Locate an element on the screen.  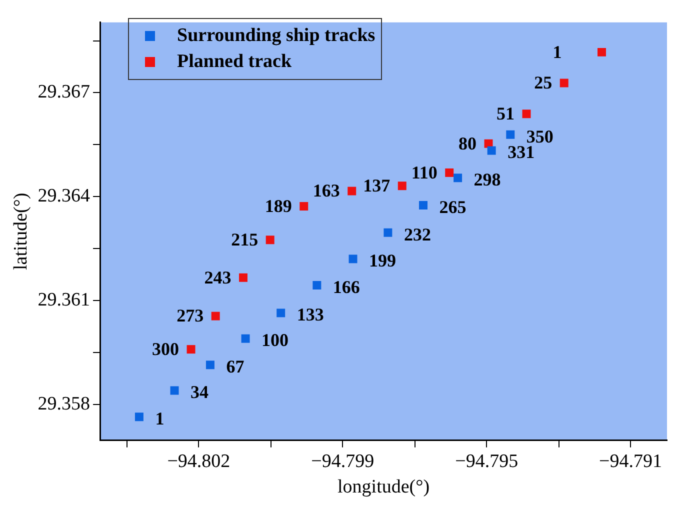
x-tick-label: −94.799 is located at coordinates (342, 461).